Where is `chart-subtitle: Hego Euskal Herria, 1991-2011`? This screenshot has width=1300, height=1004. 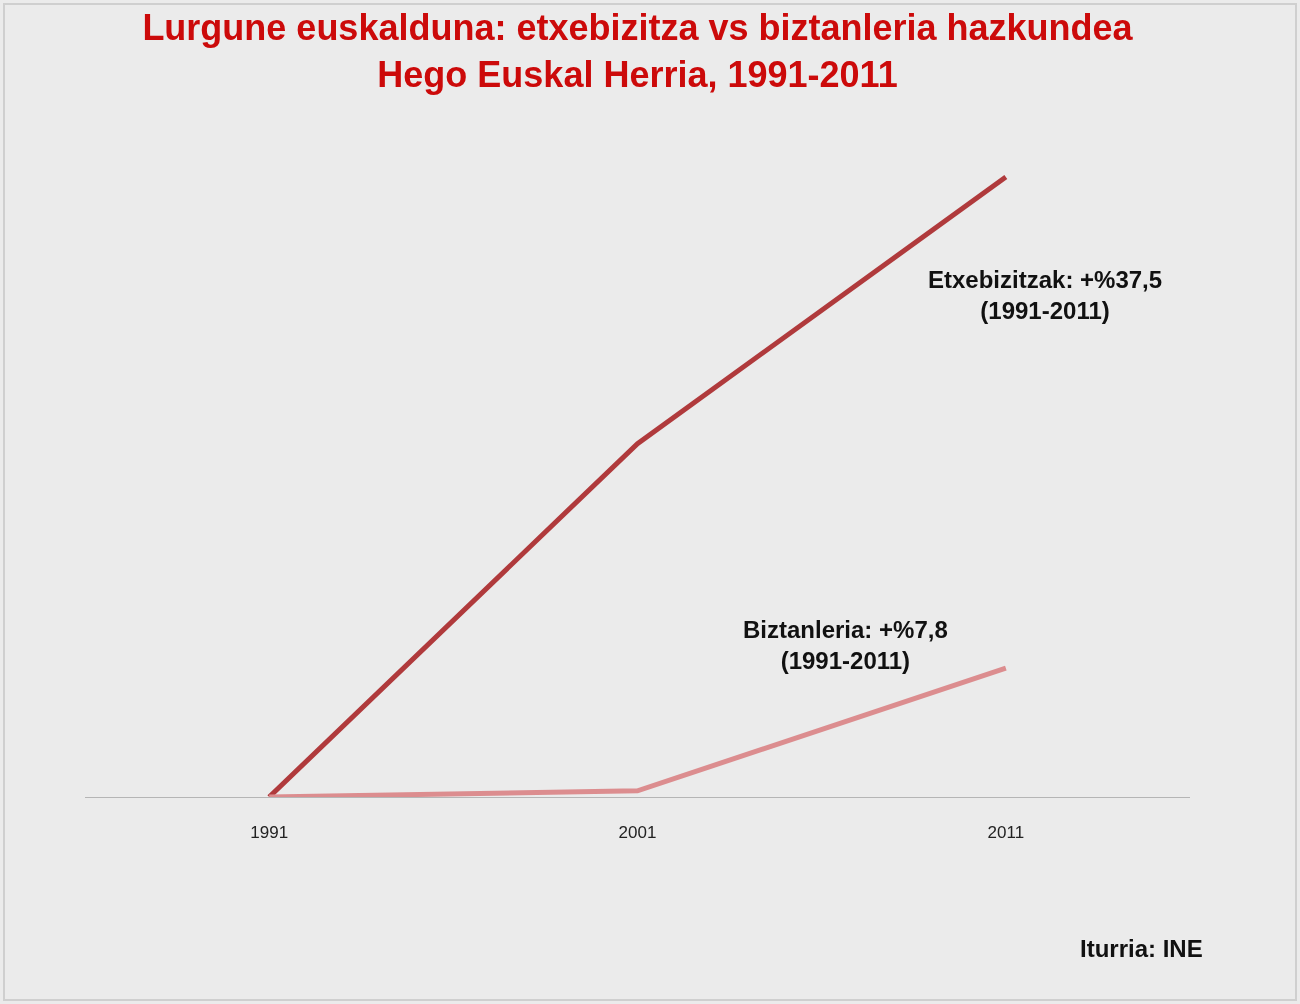
chart-subtitle: Hego Euskal Herria, 1991-2011 is located at coordinates (637, 74).